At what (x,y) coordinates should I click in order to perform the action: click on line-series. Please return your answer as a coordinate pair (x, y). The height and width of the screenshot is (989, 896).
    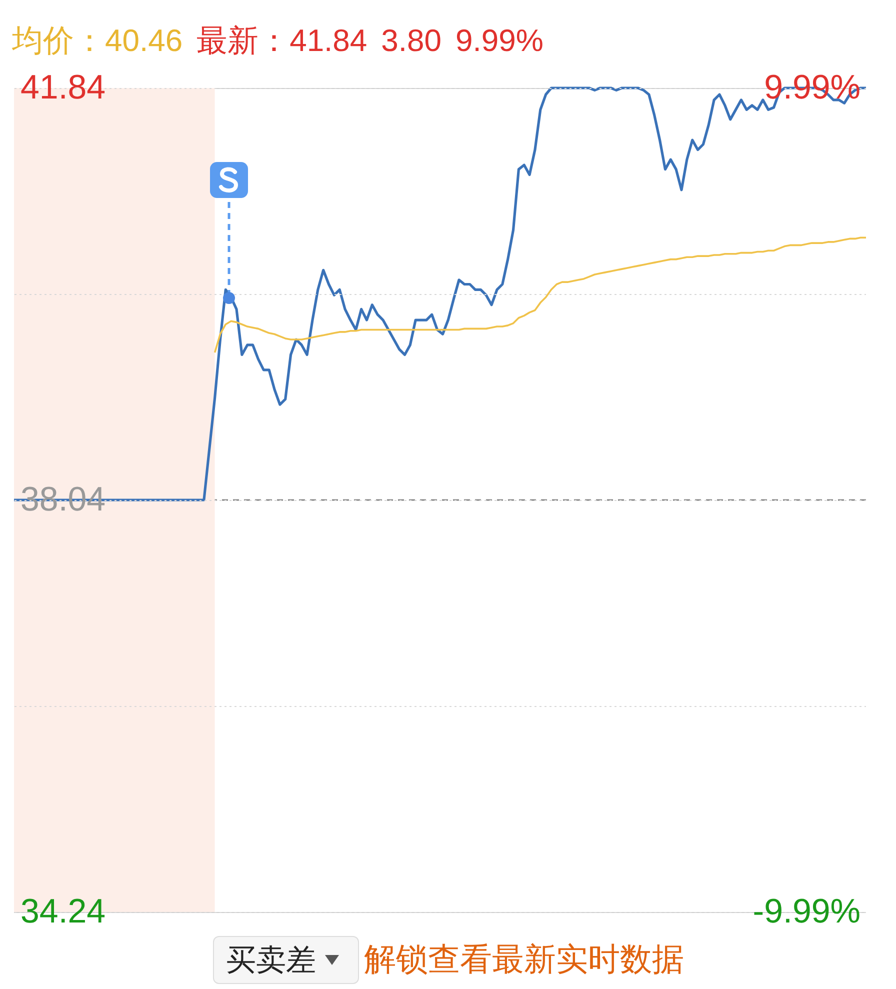
    Looking at the image, I should click on (540, 295).